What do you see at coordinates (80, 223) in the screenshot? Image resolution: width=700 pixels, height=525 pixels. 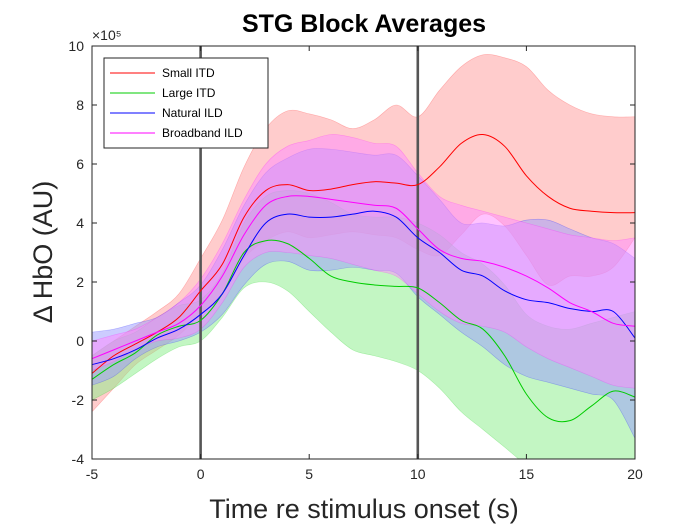 I see `y-tick-label: 4` at bounding box center [80, 223].